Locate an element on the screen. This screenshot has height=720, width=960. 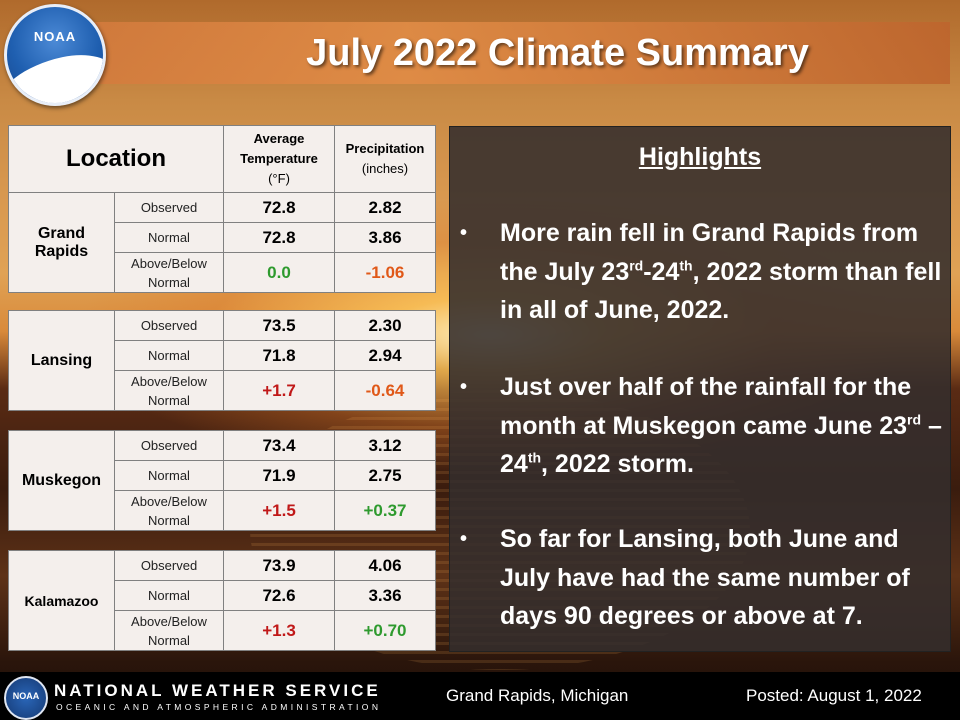
location-name-grand-rapids: Grand Rapids is located at coordinates (61, 242).